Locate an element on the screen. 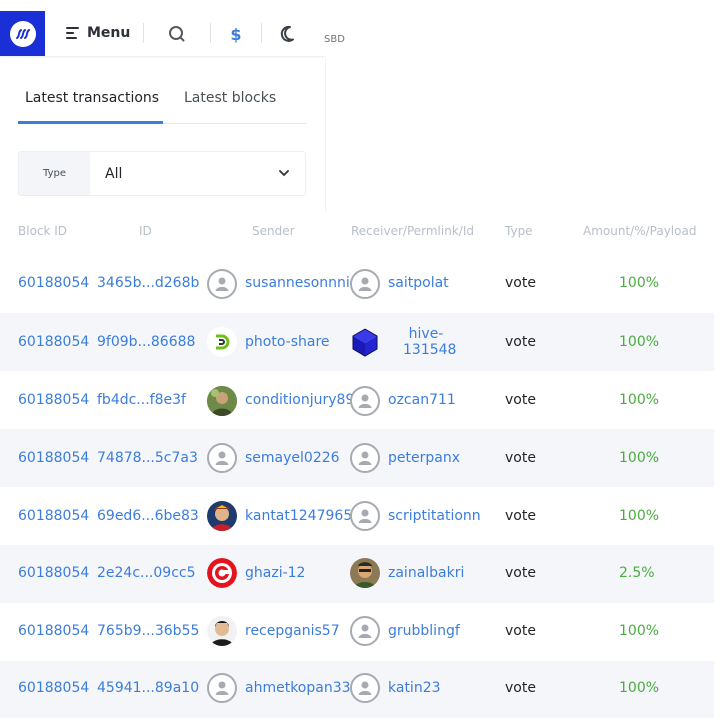 The width and height of the screenshot is (720, 721). amount-value: 2.5% is located at coordinates (637, 573).